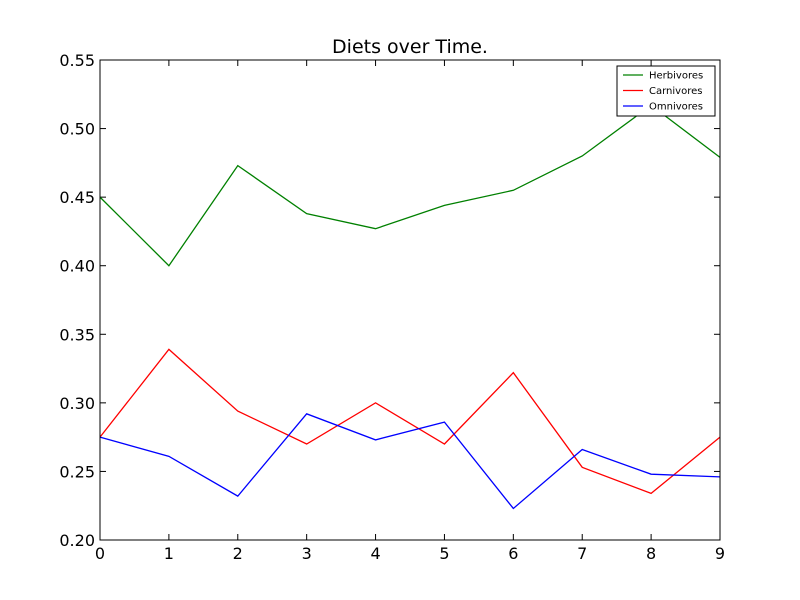  I want to click on chart-title: Diets over Time., so click(410, 47).